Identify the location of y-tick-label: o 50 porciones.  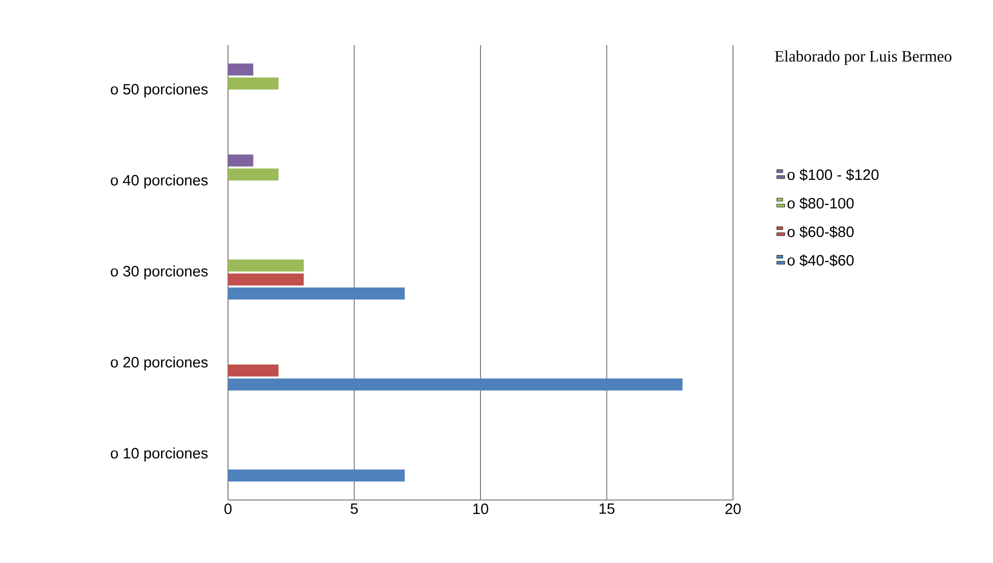
(159, 91).